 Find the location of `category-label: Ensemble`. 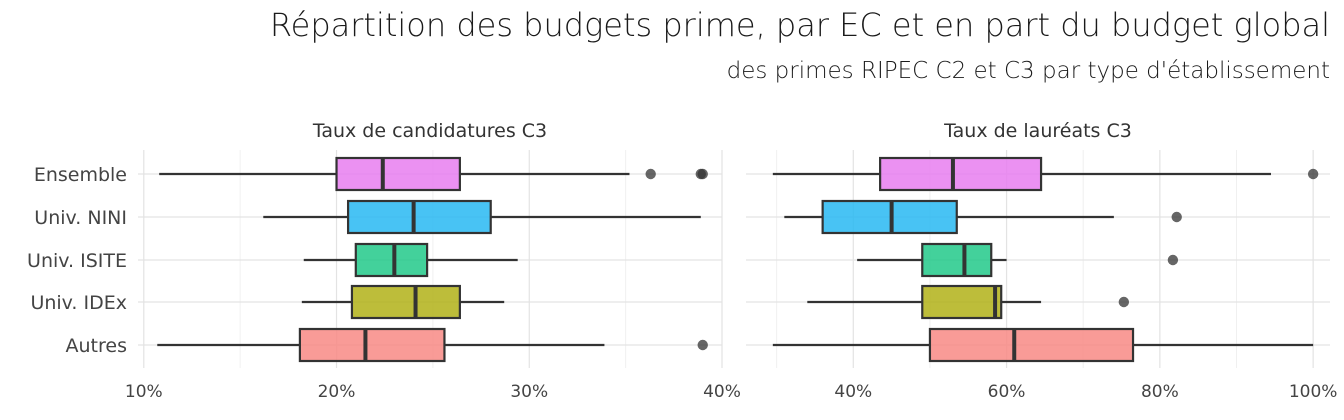

category-label: Ensemble is located at coordinates (80, 175).